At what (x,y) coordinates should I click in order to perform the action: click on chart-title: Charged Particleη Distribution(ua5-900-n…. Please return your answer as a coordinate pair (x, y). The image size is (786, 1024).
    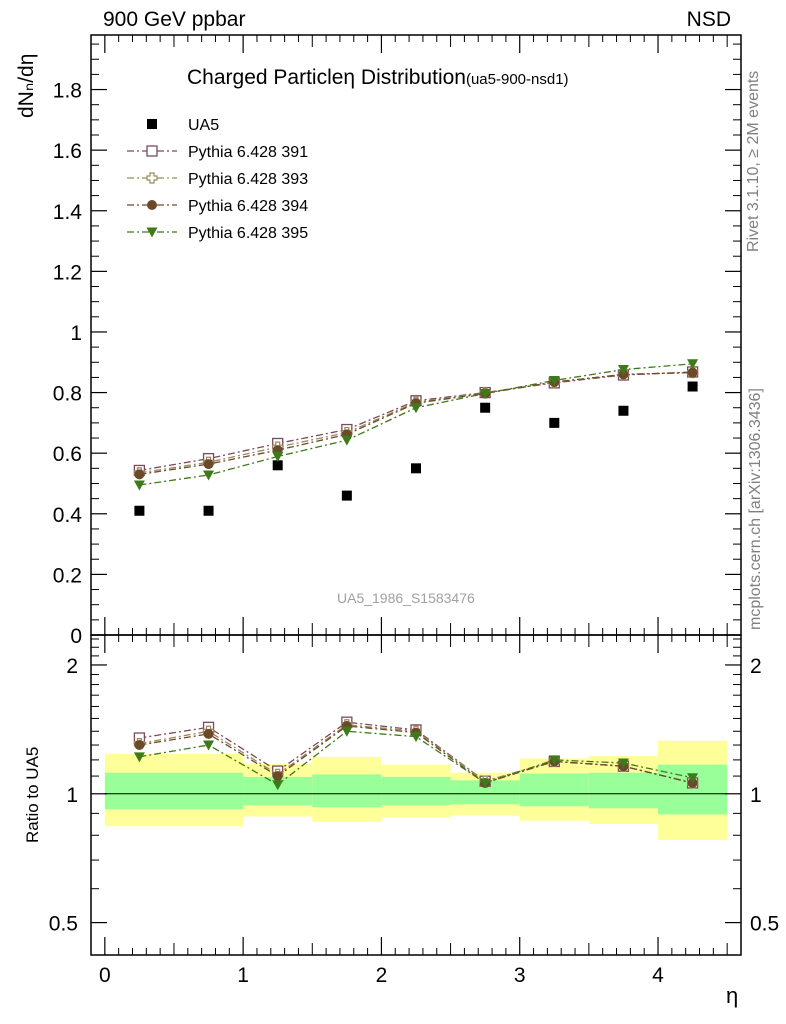
    Looking at the image, I should click on (378, 78).